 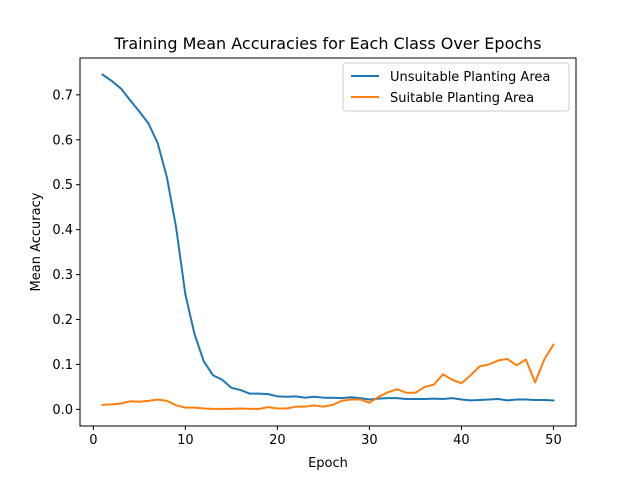 I want to click on x-axis-ticks: 0 10 20 30 40 50, so click(x=325, y=437).